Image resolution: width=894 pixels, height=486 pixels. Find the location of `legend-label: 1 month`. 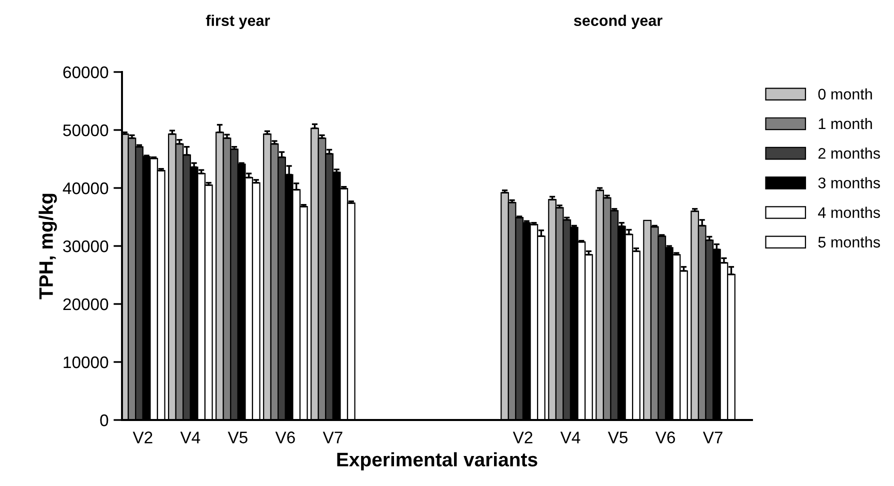

legend-label: 1 month is located at coordinates (845, 124).